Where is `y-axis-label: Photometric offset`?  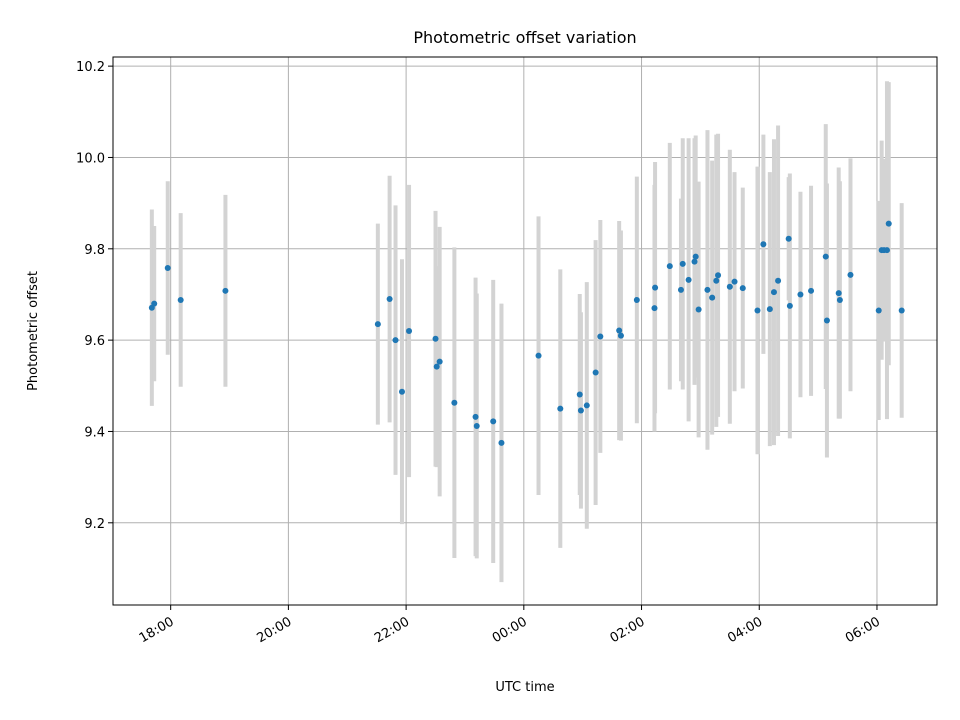 y-axis-label: Photometric offset is located at coordinates (33, 331).